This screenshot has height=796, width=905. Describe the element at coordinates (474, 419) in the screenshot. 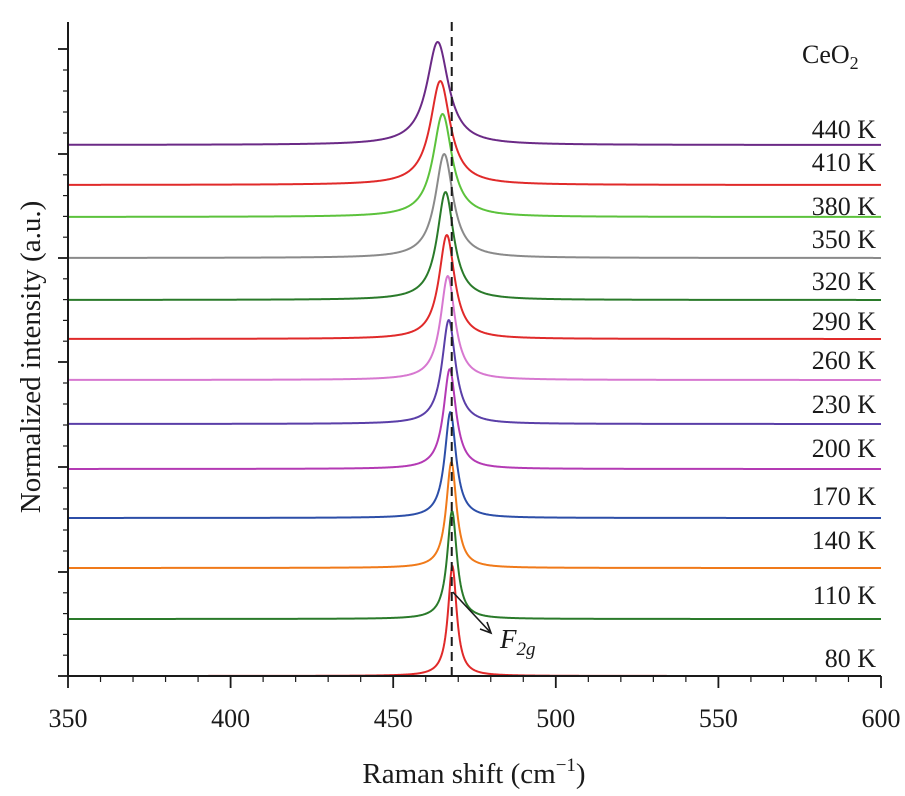

I see `spectrum-200k` at that location.